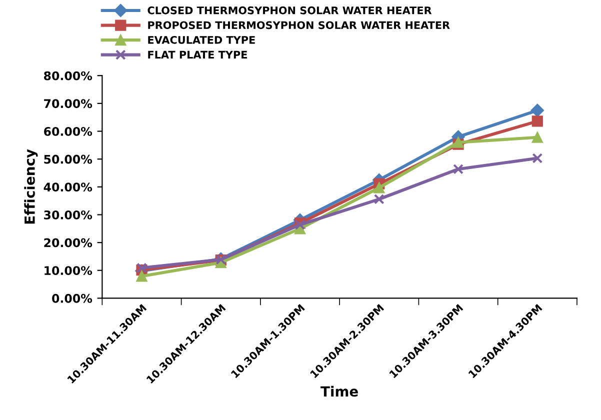 The image size is (601, 420). What do you see at coordinates (68, 159) in the screenshot?
I see `y-tick-label: 50.00%` at bounding box center [68, 159].